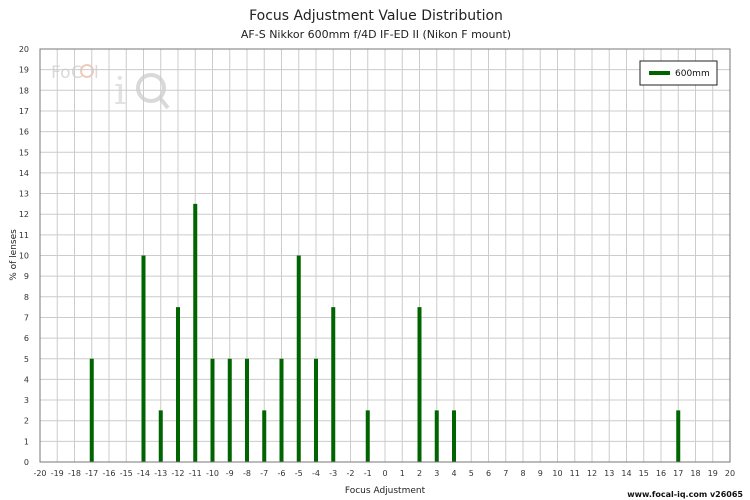 The height and width of the screenshot is (500, 750). Describe the element at coordinates (678, 473) in the screenshot. I see `x-tick-label: 17` at that location.